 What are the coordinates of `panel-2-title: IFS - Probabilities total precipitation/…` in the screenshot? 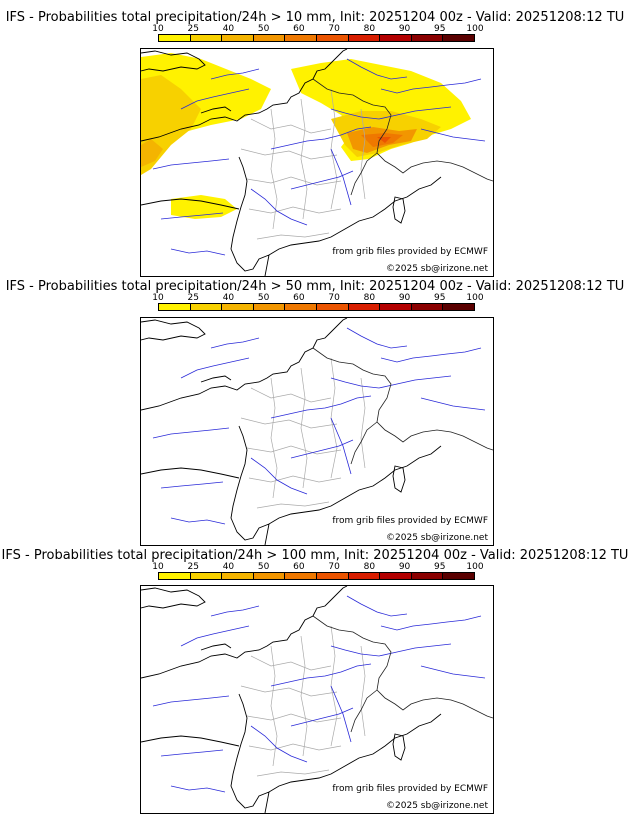 It's located at (315, 286).